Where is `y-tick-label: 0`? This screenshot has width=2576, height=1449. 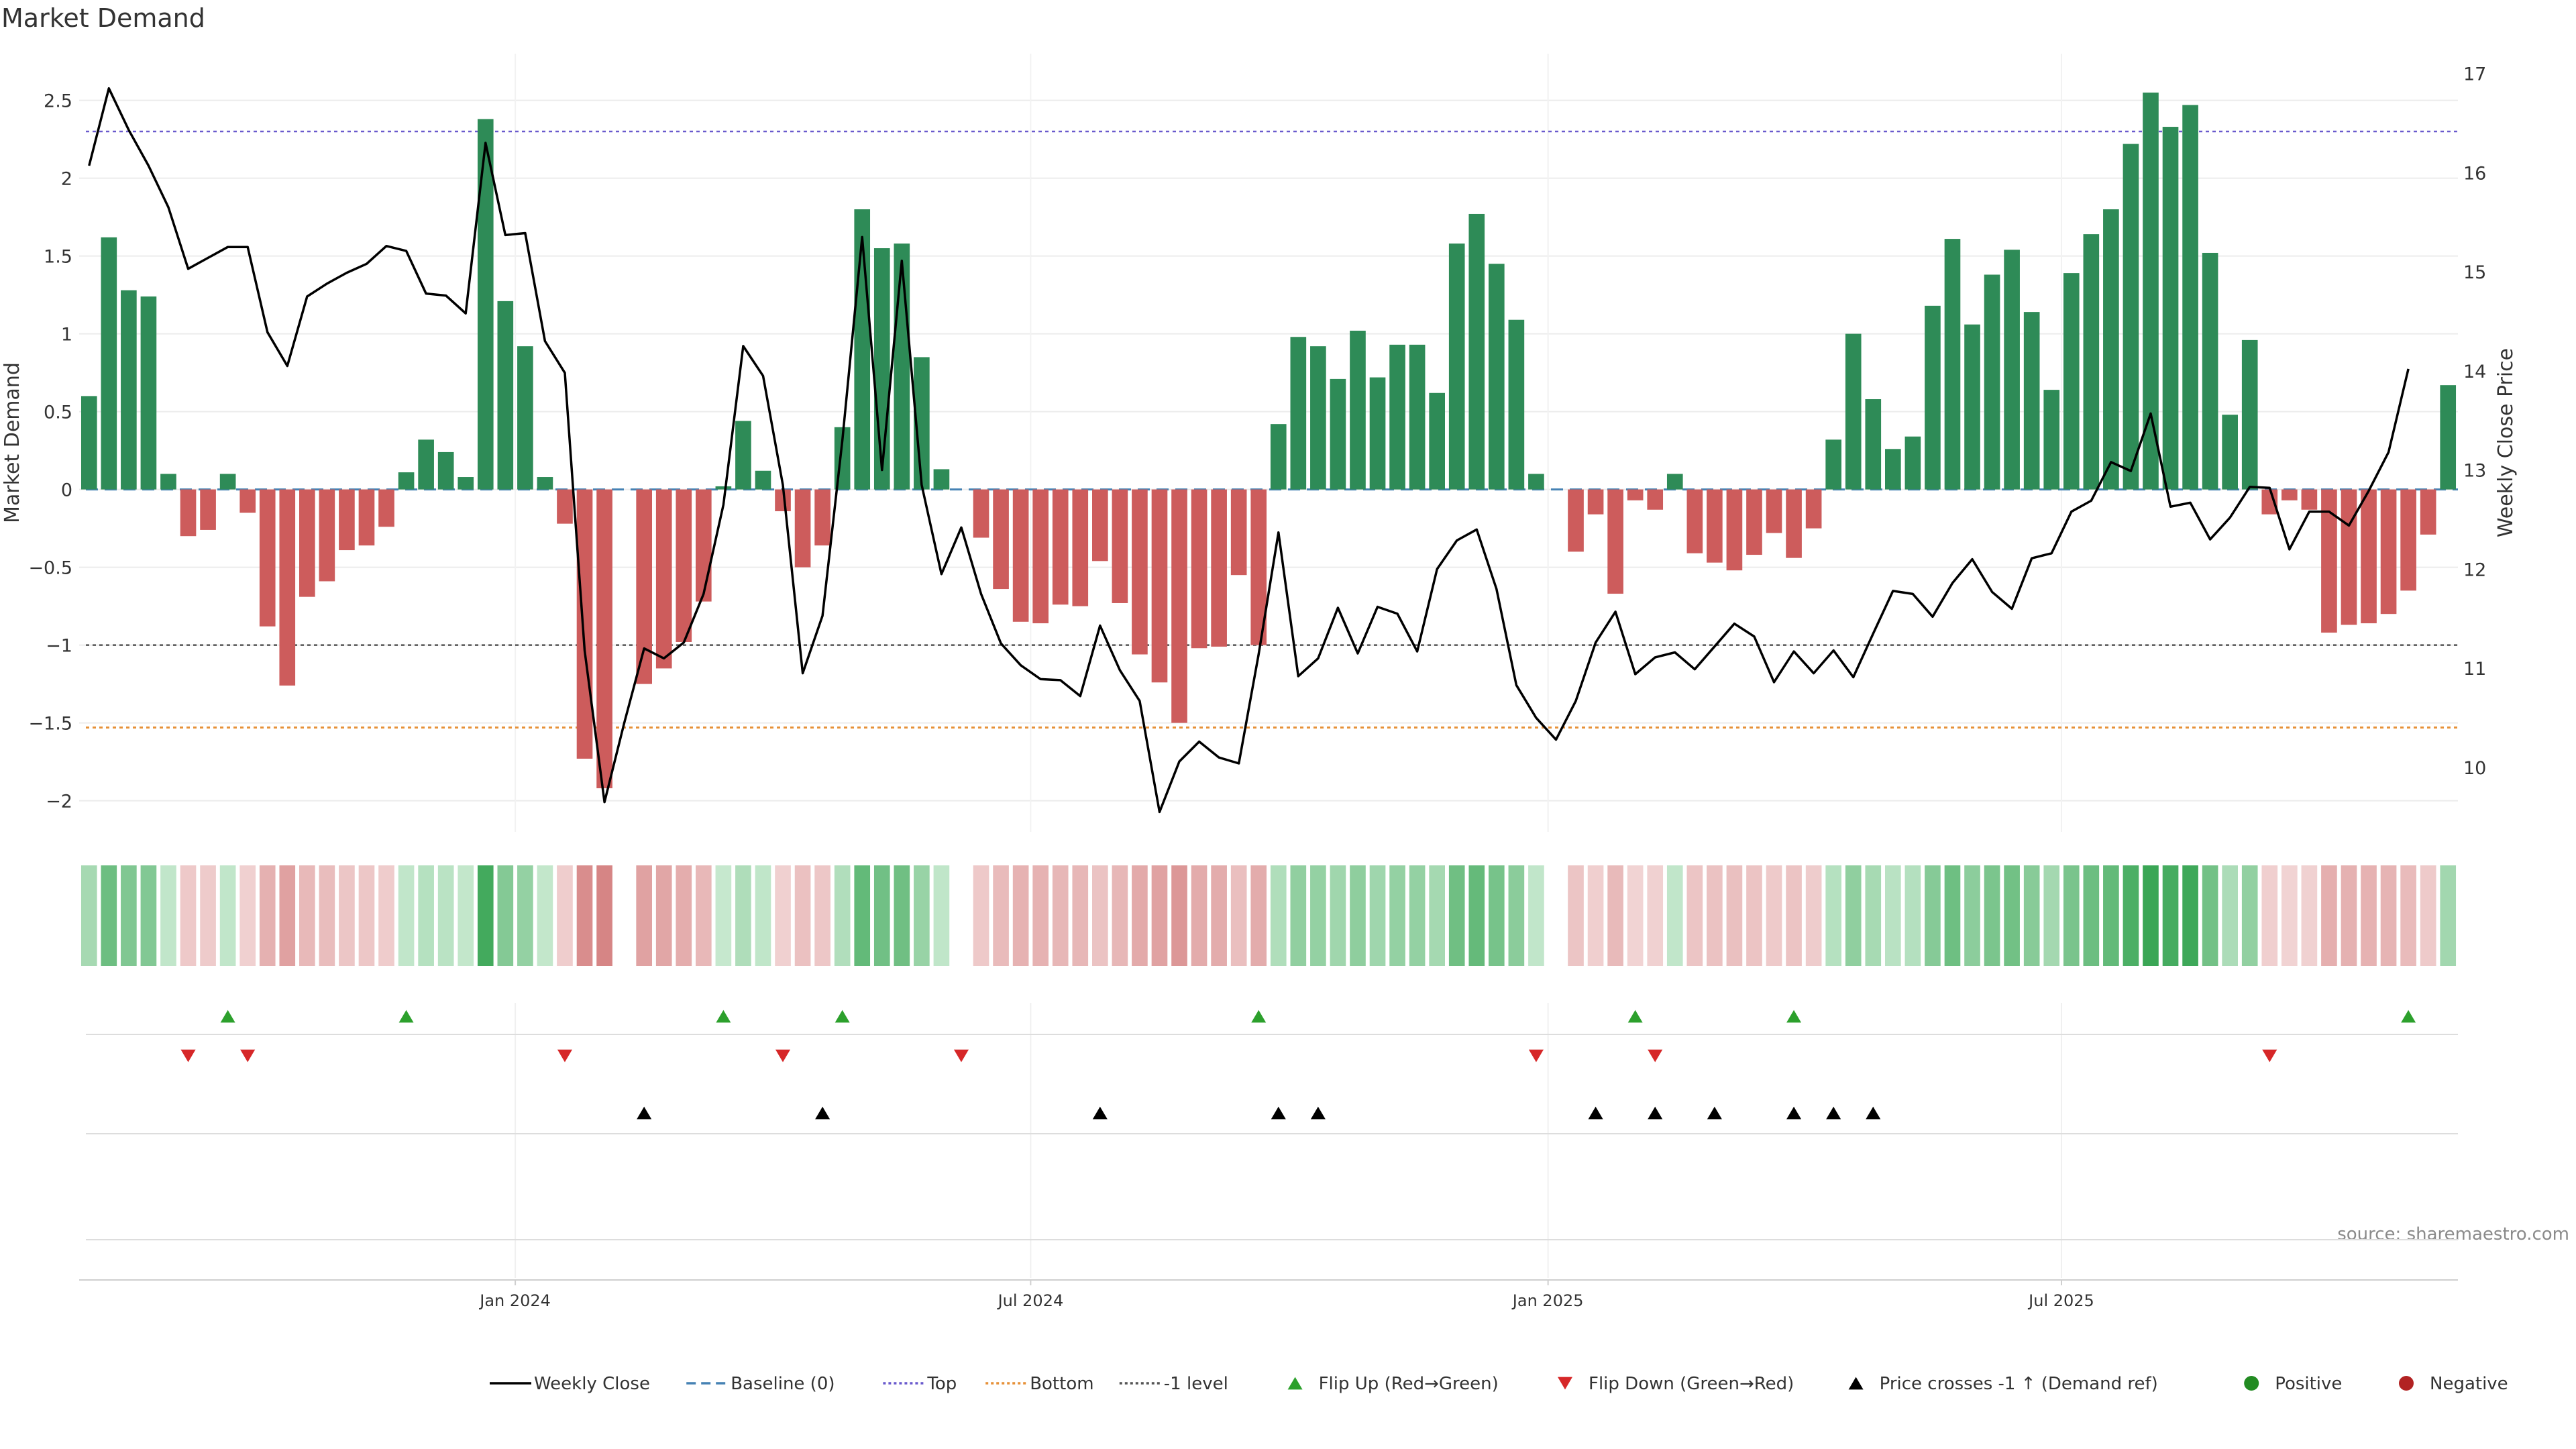 y-tick-label: 0 is located at coordinates (66, 490).